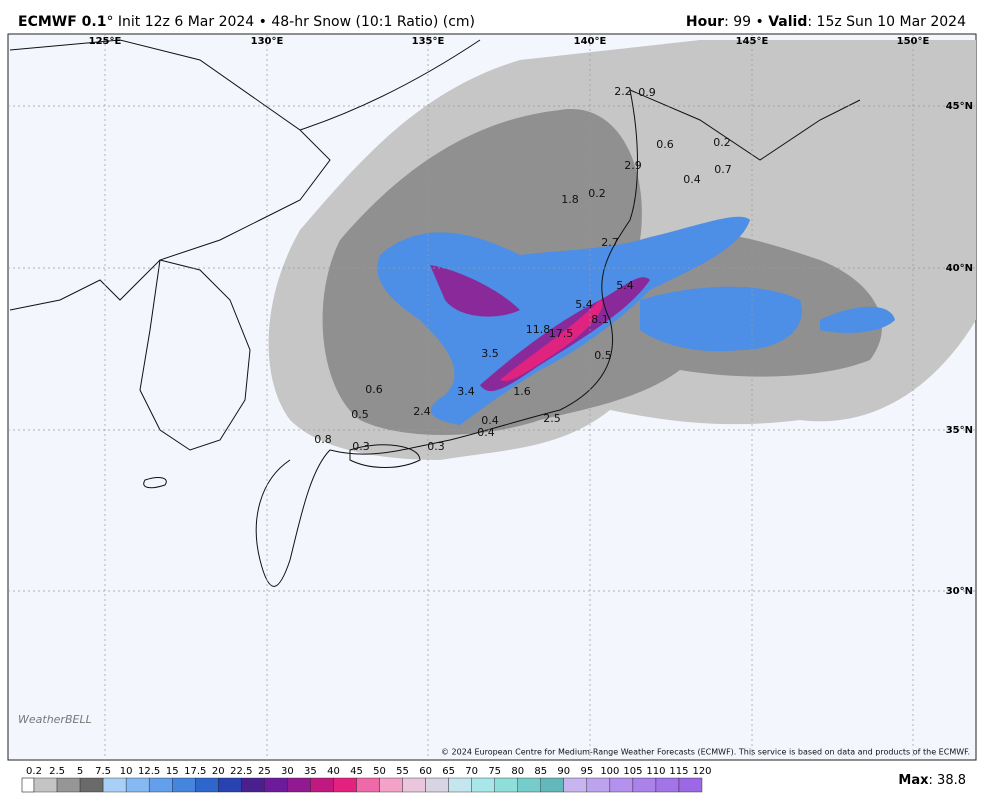  I want to click on point-label: 0.9, so click(647, 92).